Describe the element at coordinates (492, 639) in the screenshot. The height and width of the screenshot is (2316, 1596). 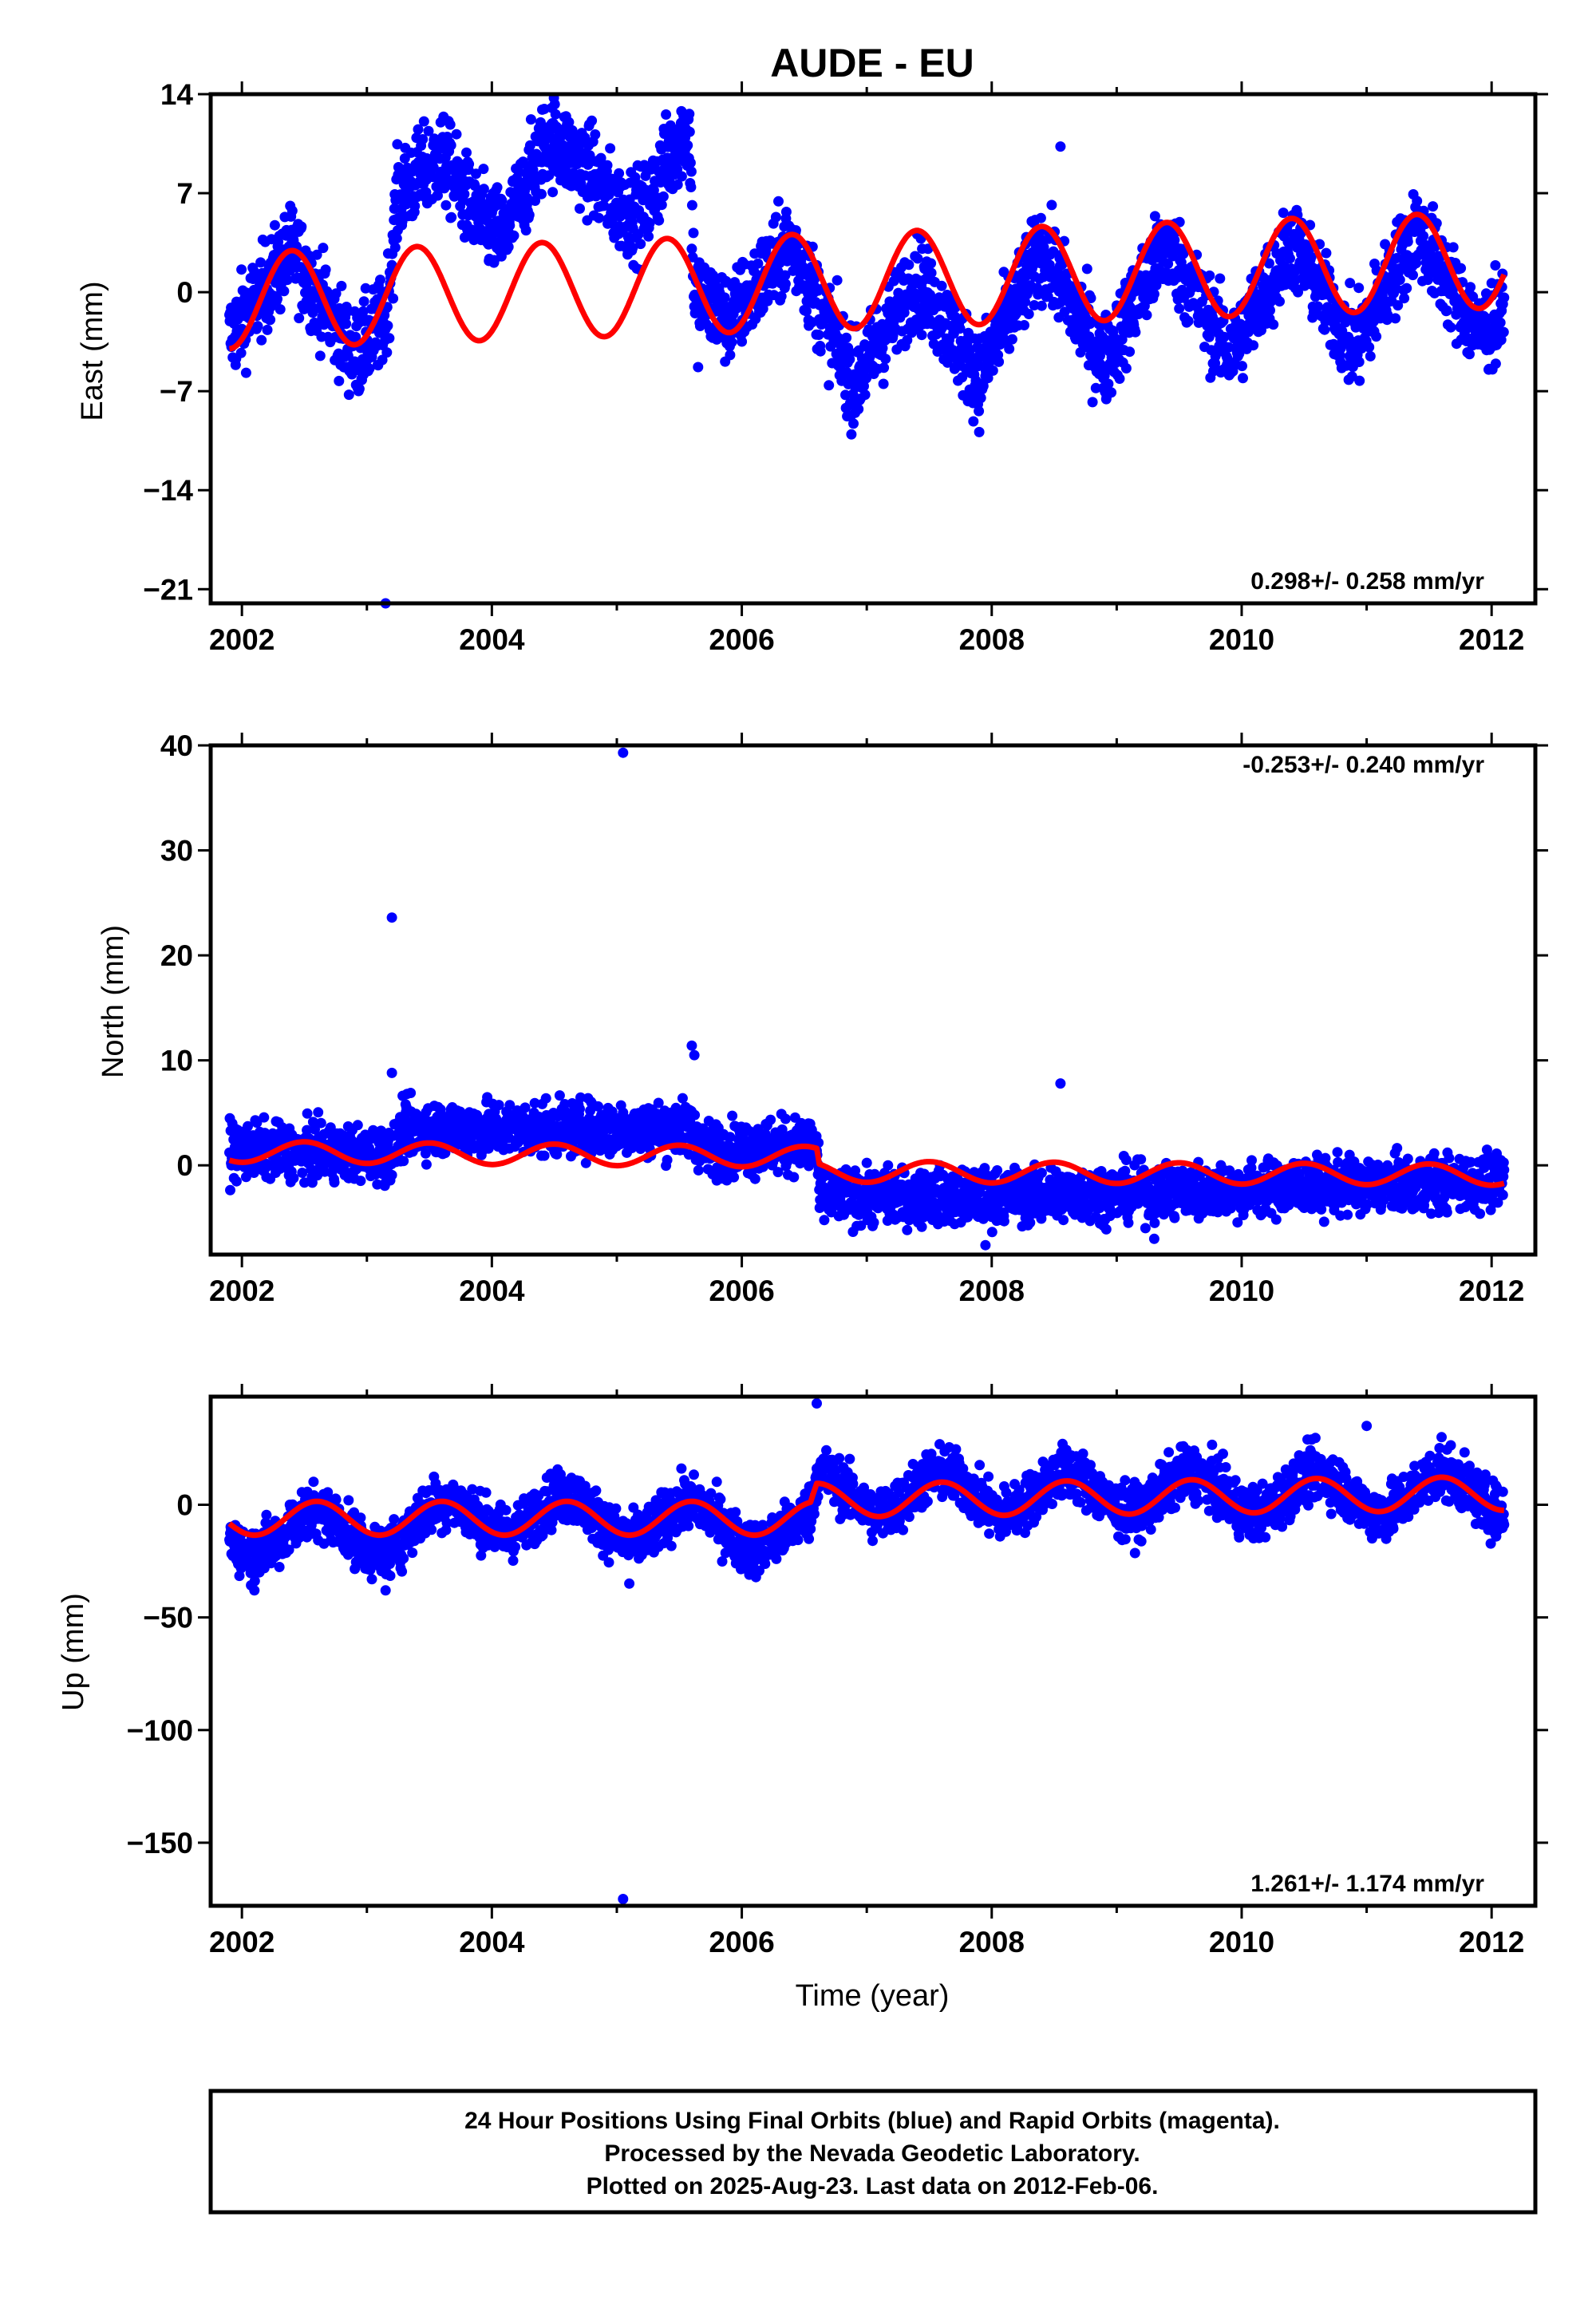
I see `east-xtick-label: 2004` at that location.